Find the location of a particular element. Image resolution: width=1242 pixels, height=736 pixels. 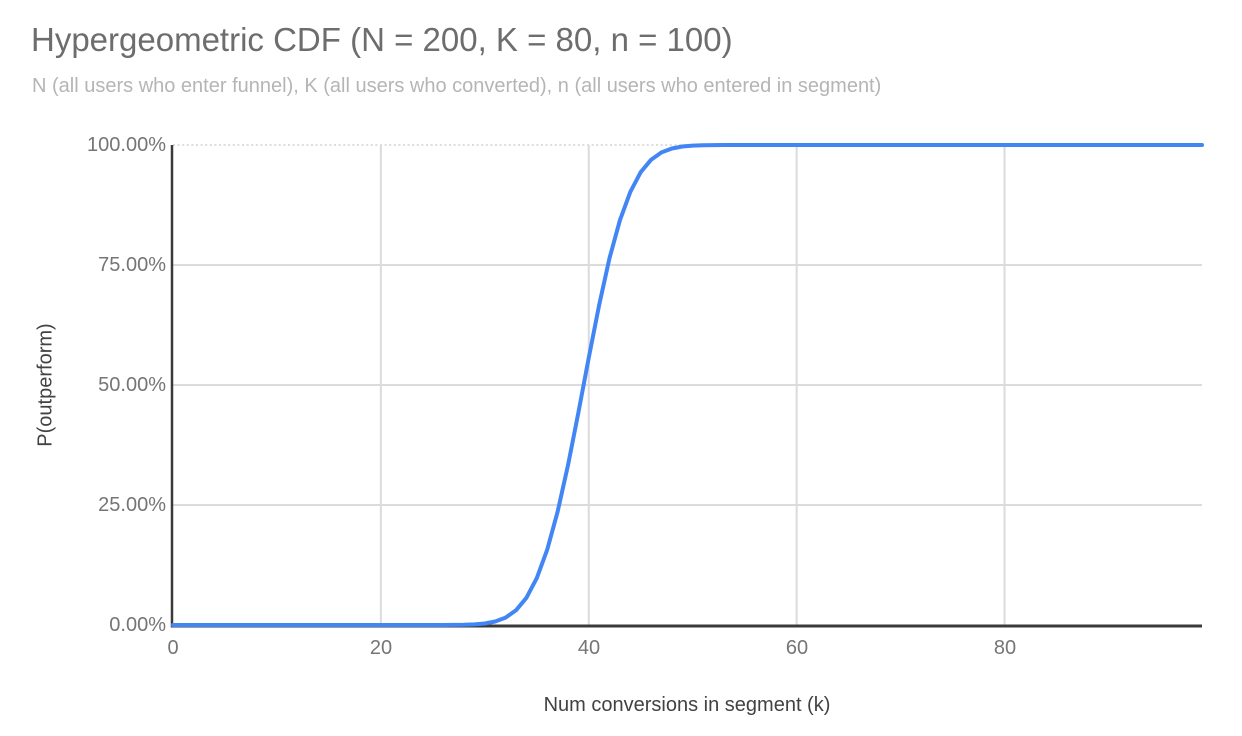

x-tick-80: 80 is located at coordinates (1005, 648).